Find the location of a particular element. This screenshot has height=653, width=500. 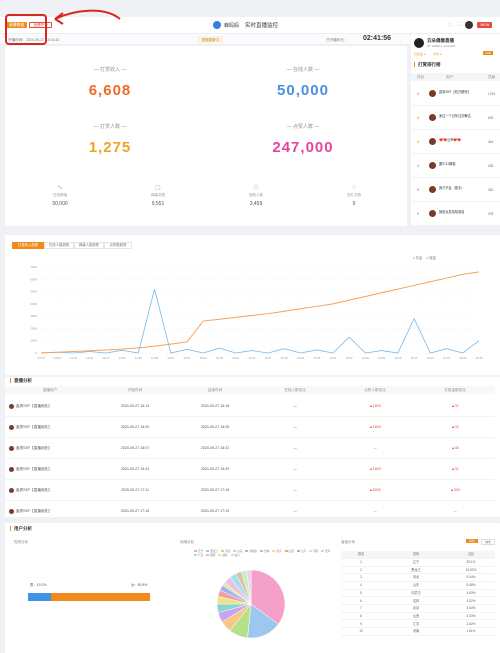

annotation-box is located at coordinates (26, 29).